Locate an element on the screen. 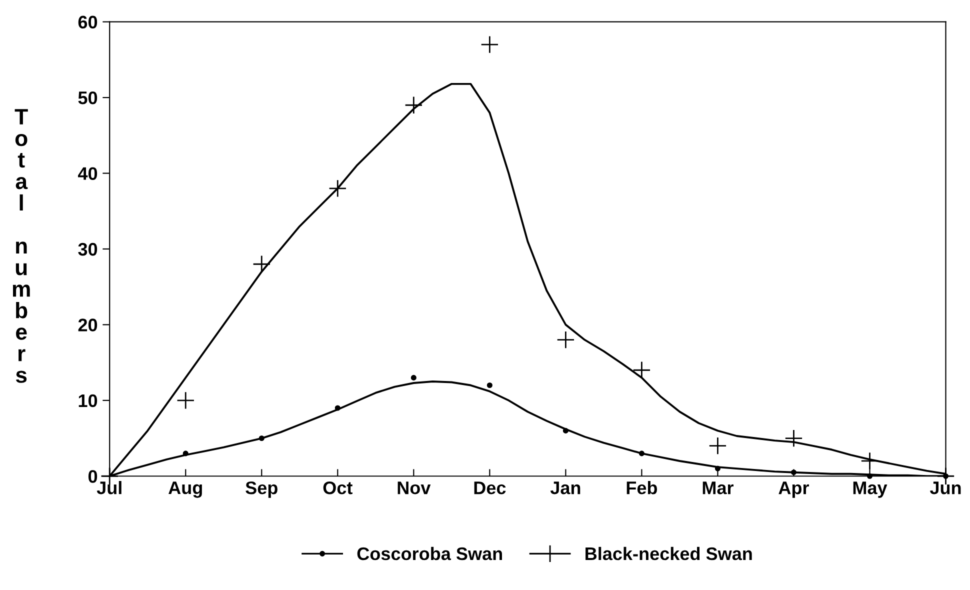  legend-label: Black-necked Swan is located at coordinates (669, 553).